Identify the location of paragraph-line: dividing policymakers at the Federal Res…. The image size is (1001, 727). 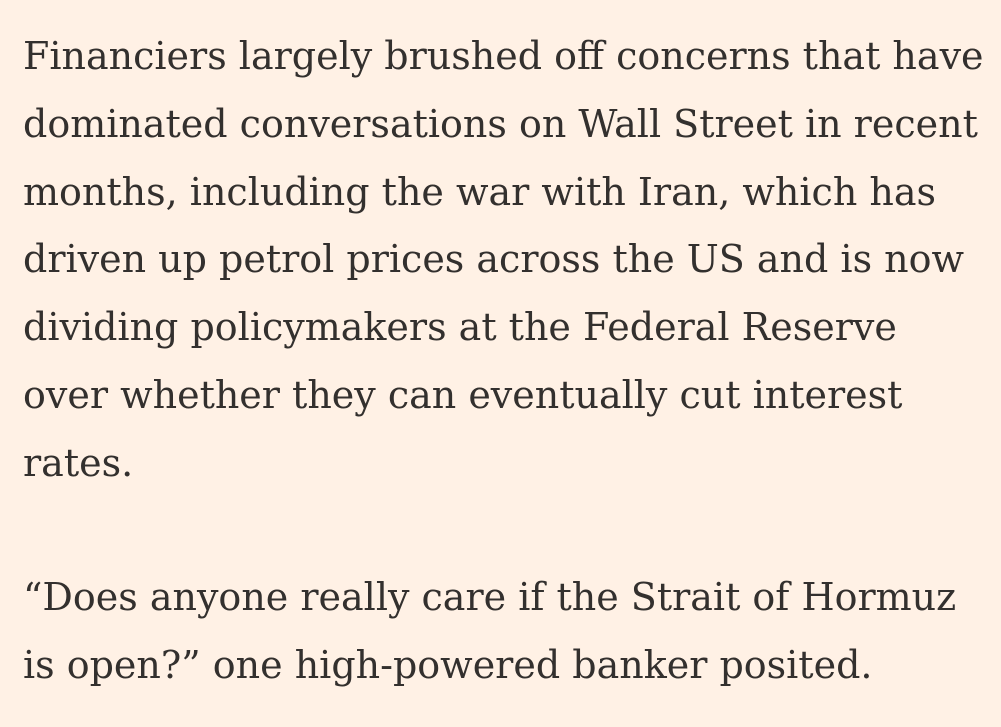
(460, 327).